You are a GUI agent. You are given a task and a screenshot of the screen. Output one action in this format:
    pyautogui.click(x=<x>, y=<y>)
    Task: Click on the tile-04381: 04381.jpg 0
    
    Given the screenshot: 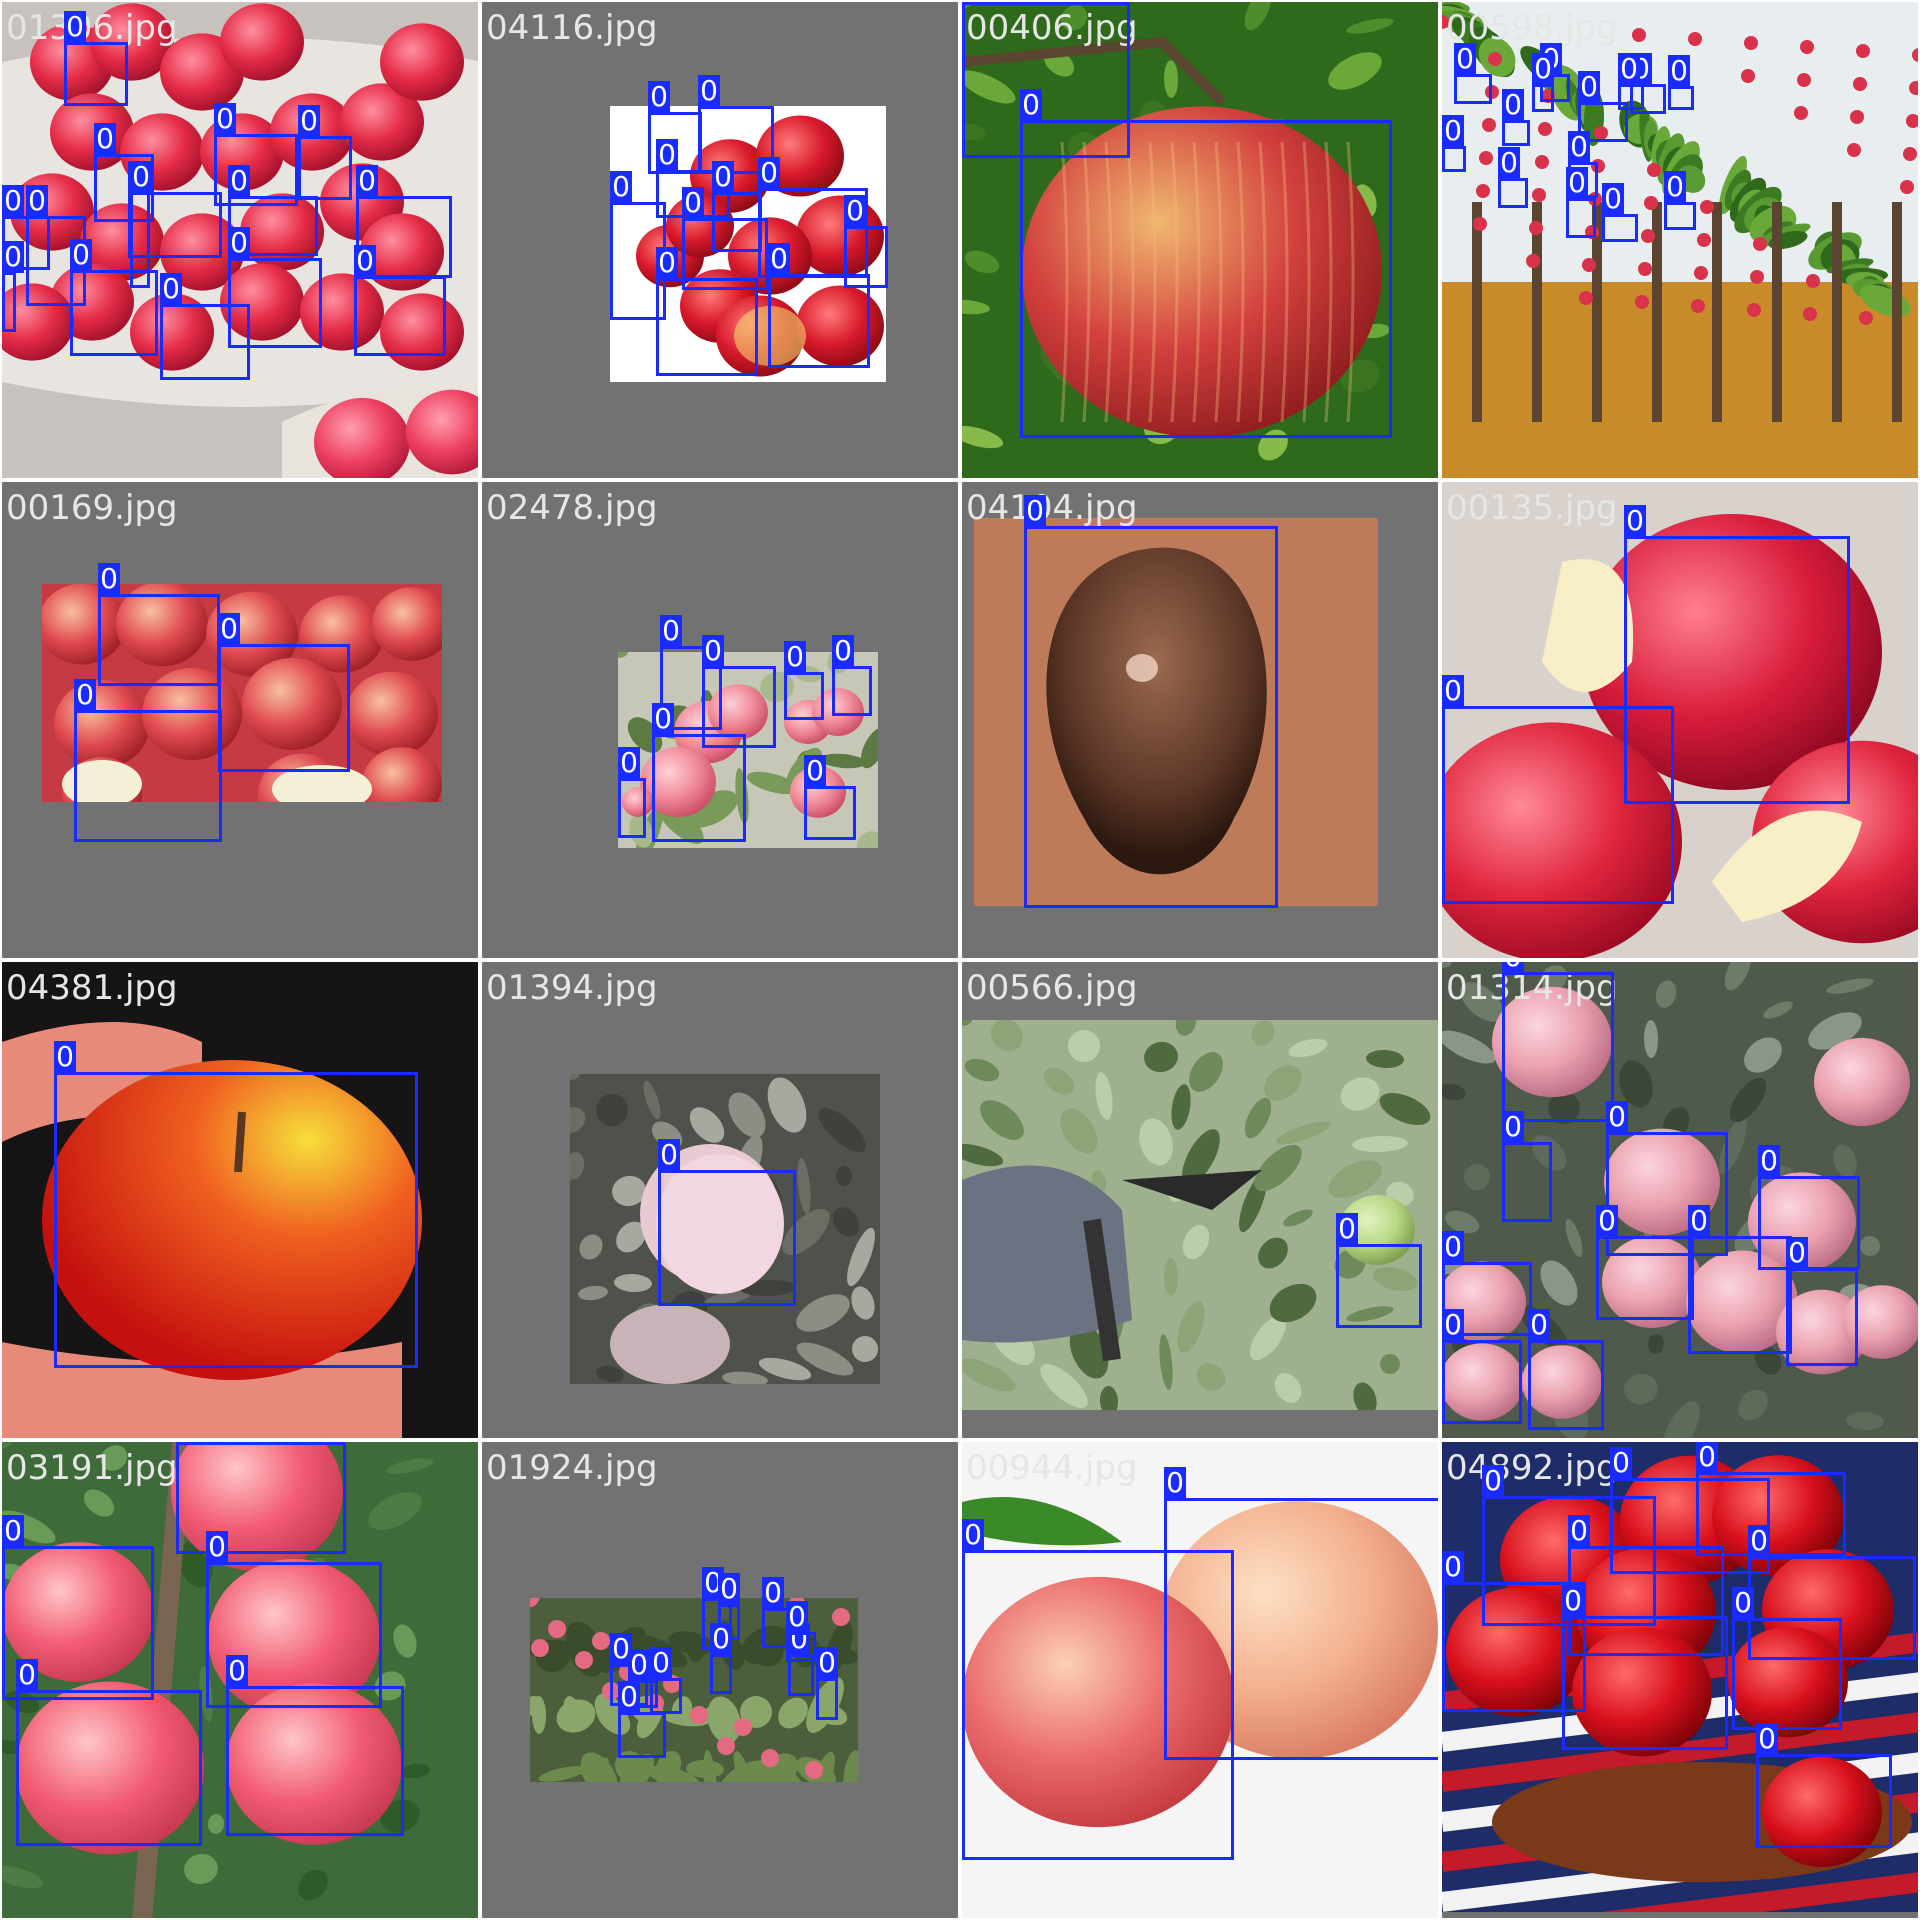 What is the action you would take?
    pyautogui.click(x=240, y=1200)
    